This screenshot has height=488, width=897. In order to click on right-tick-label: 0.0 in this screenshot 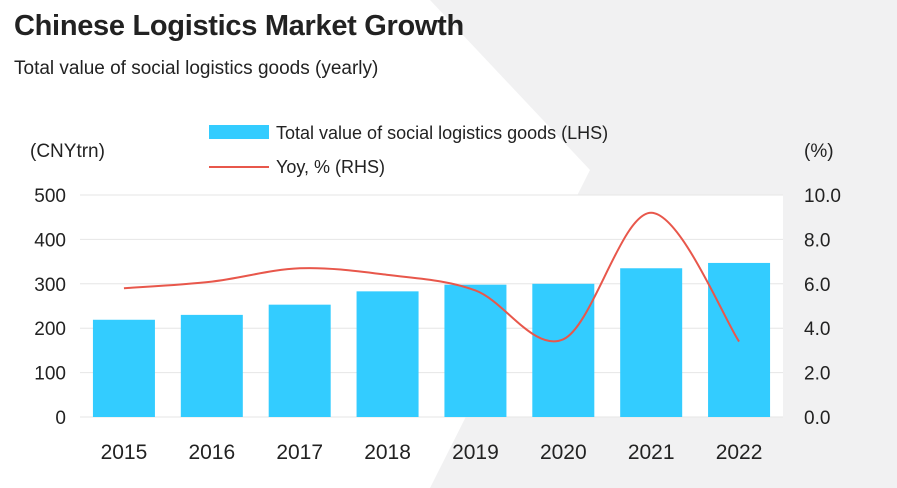, I will do `click(817, 418)`.